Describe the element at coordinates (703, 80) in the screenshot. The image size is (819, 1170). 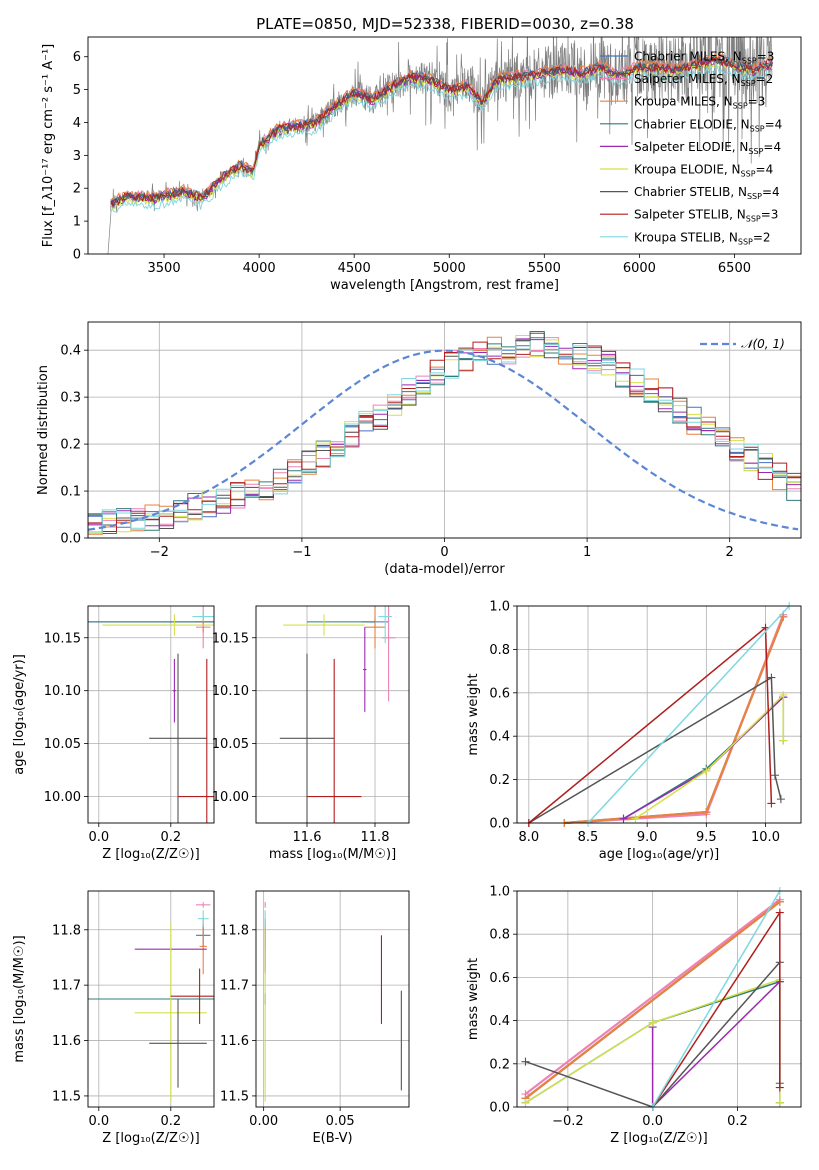
I see `legend-label: Salpeter MILES, NSSP=2` at that location.